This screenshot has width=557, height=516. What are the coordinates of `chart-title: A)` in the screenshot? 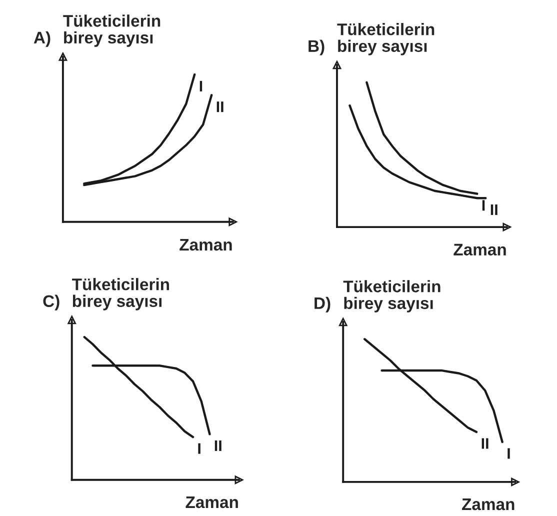 It's located at (42, 39).